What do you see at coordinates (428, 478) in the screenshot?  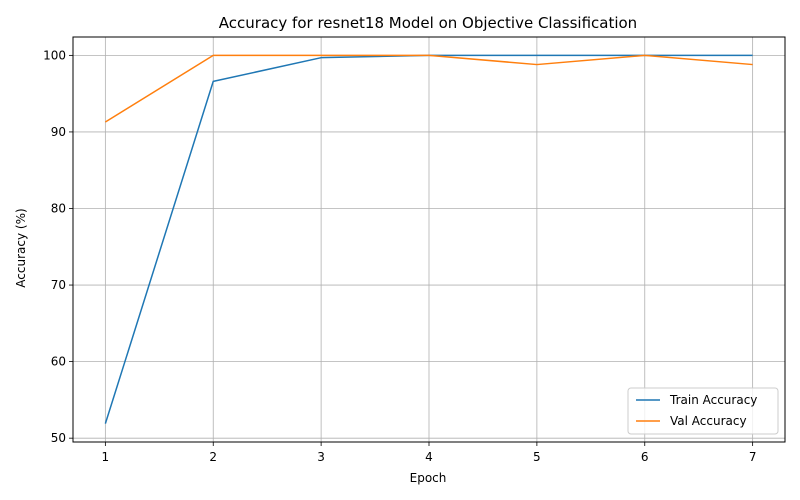 I see `x-axis-label: Epoch` at bounding box center [428, 478].